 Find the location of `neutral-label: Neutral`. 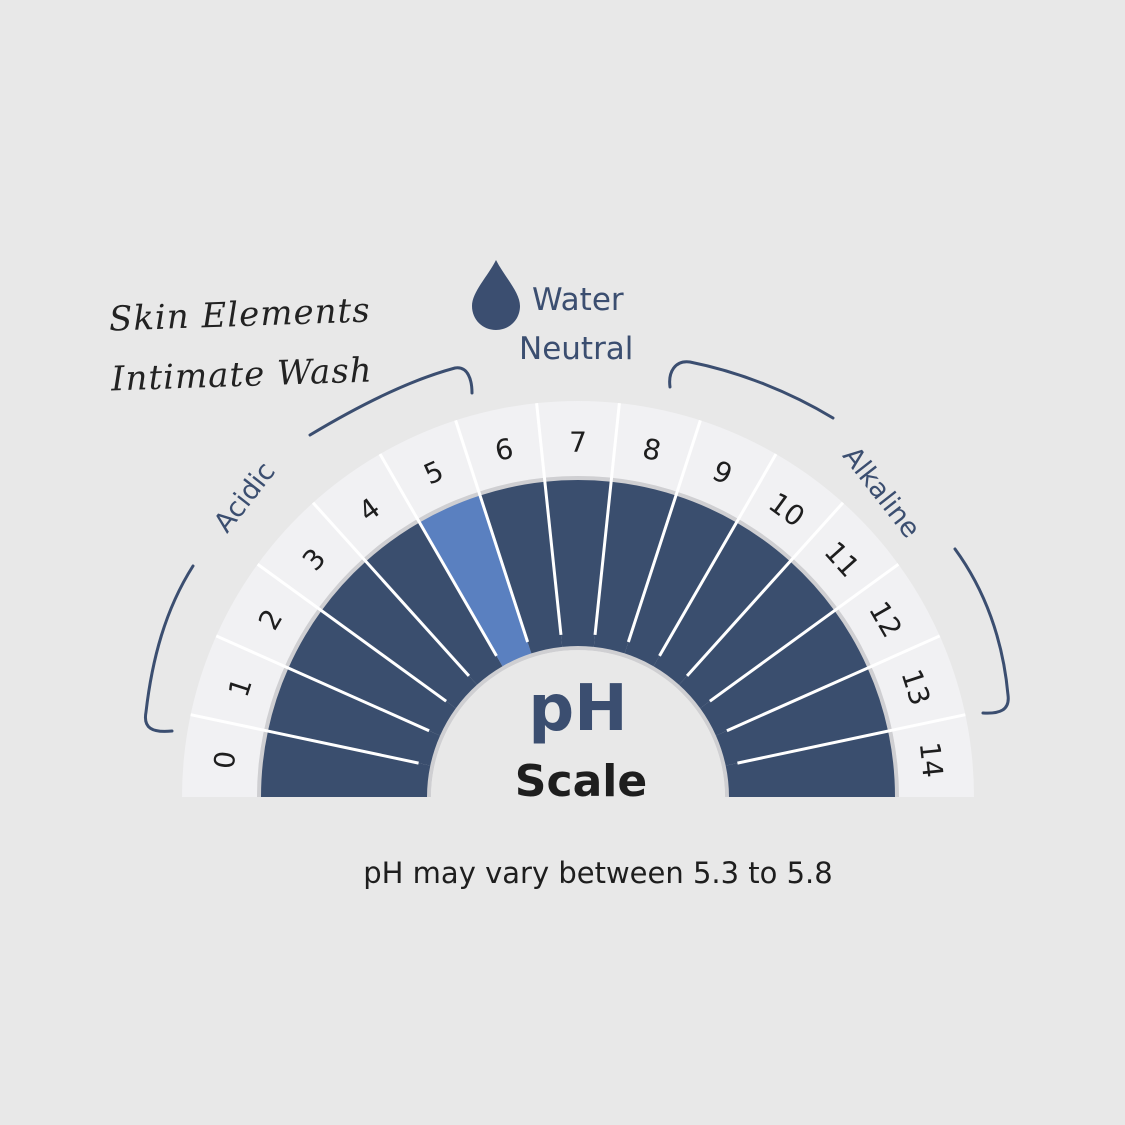

neutral-label: Neutral is located at coordinates (576, 349).